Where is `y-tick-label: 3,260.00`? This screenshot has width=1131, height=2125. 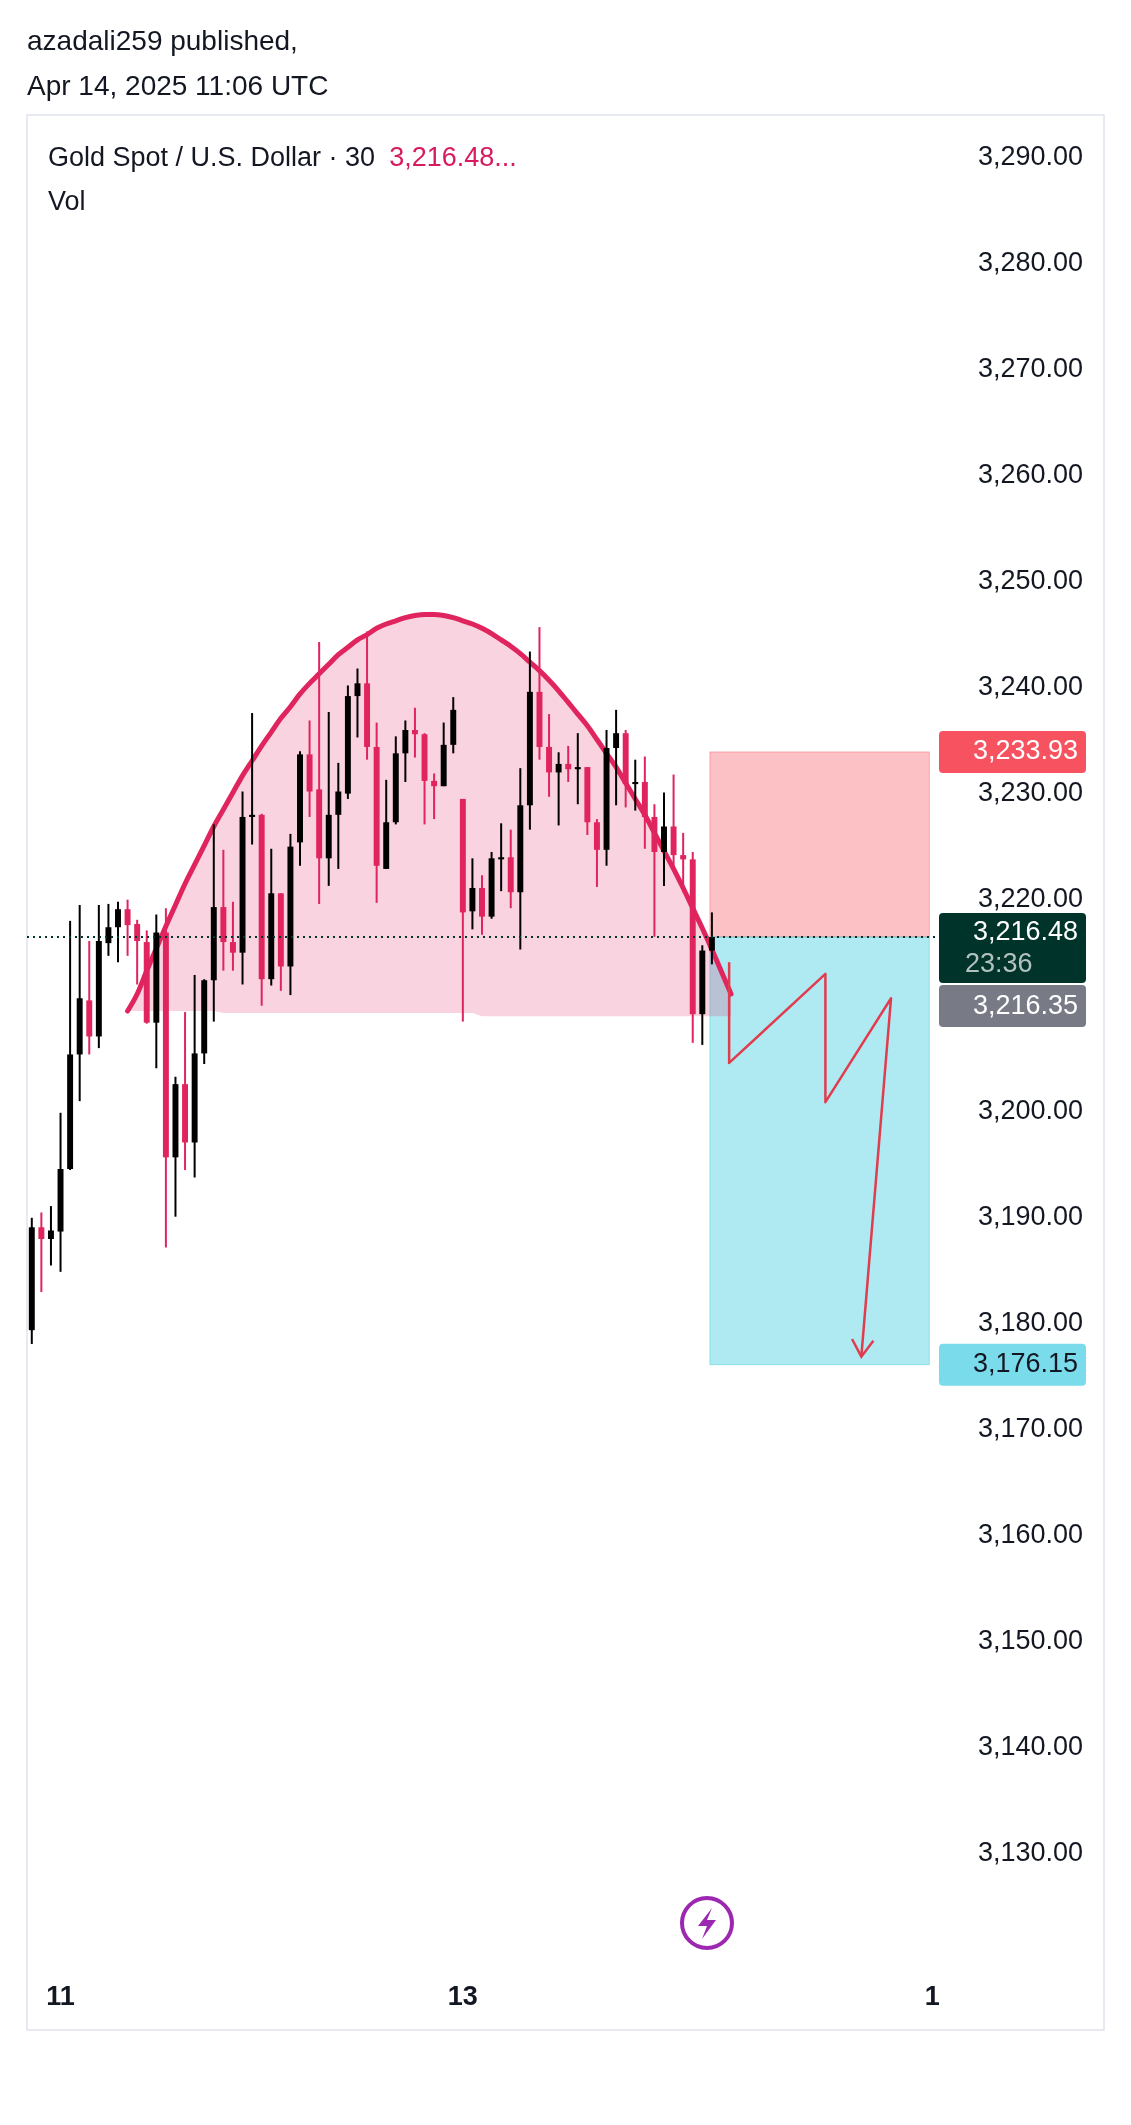
y-tick-label: 3,260.00 is located at coordinates (1030, 473).